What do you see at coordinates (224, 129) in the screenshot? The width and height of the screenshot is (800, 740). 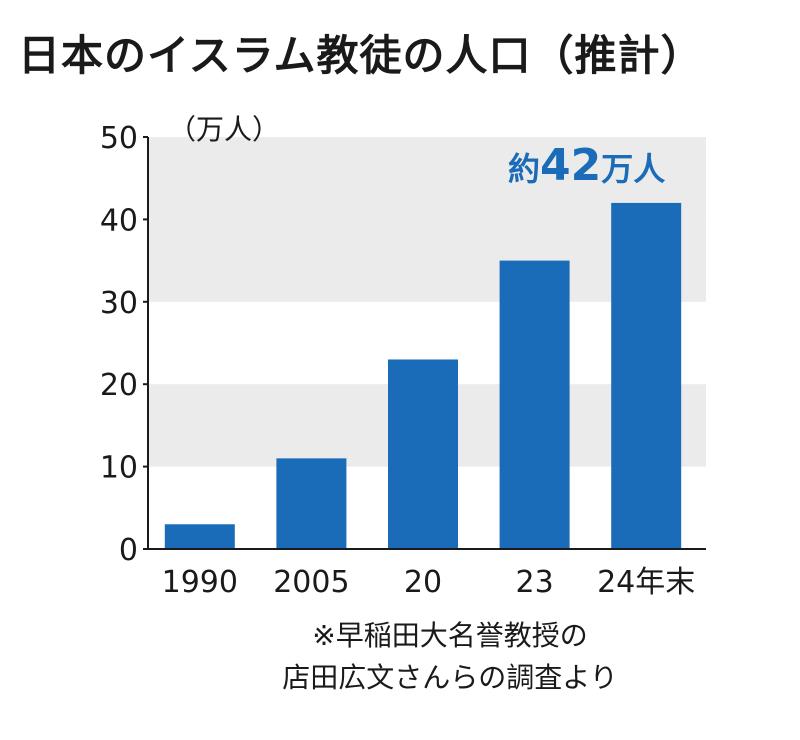 I see `y-axis-unit-label: （万人）` at bounding box center [224, 129].